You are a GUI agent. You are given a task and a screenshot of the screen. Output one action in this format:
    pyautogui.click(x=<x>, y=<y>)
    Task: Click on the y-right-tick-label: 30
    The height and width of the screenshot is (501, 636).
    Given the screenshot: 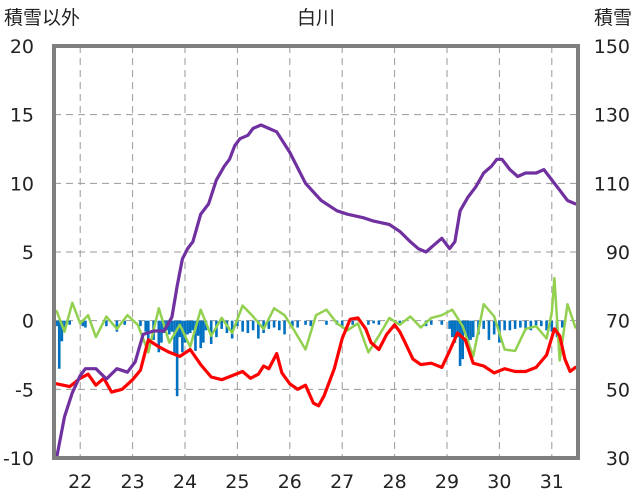 What is the action you would take?
    pyautogui.click(x=618, y=459)
    